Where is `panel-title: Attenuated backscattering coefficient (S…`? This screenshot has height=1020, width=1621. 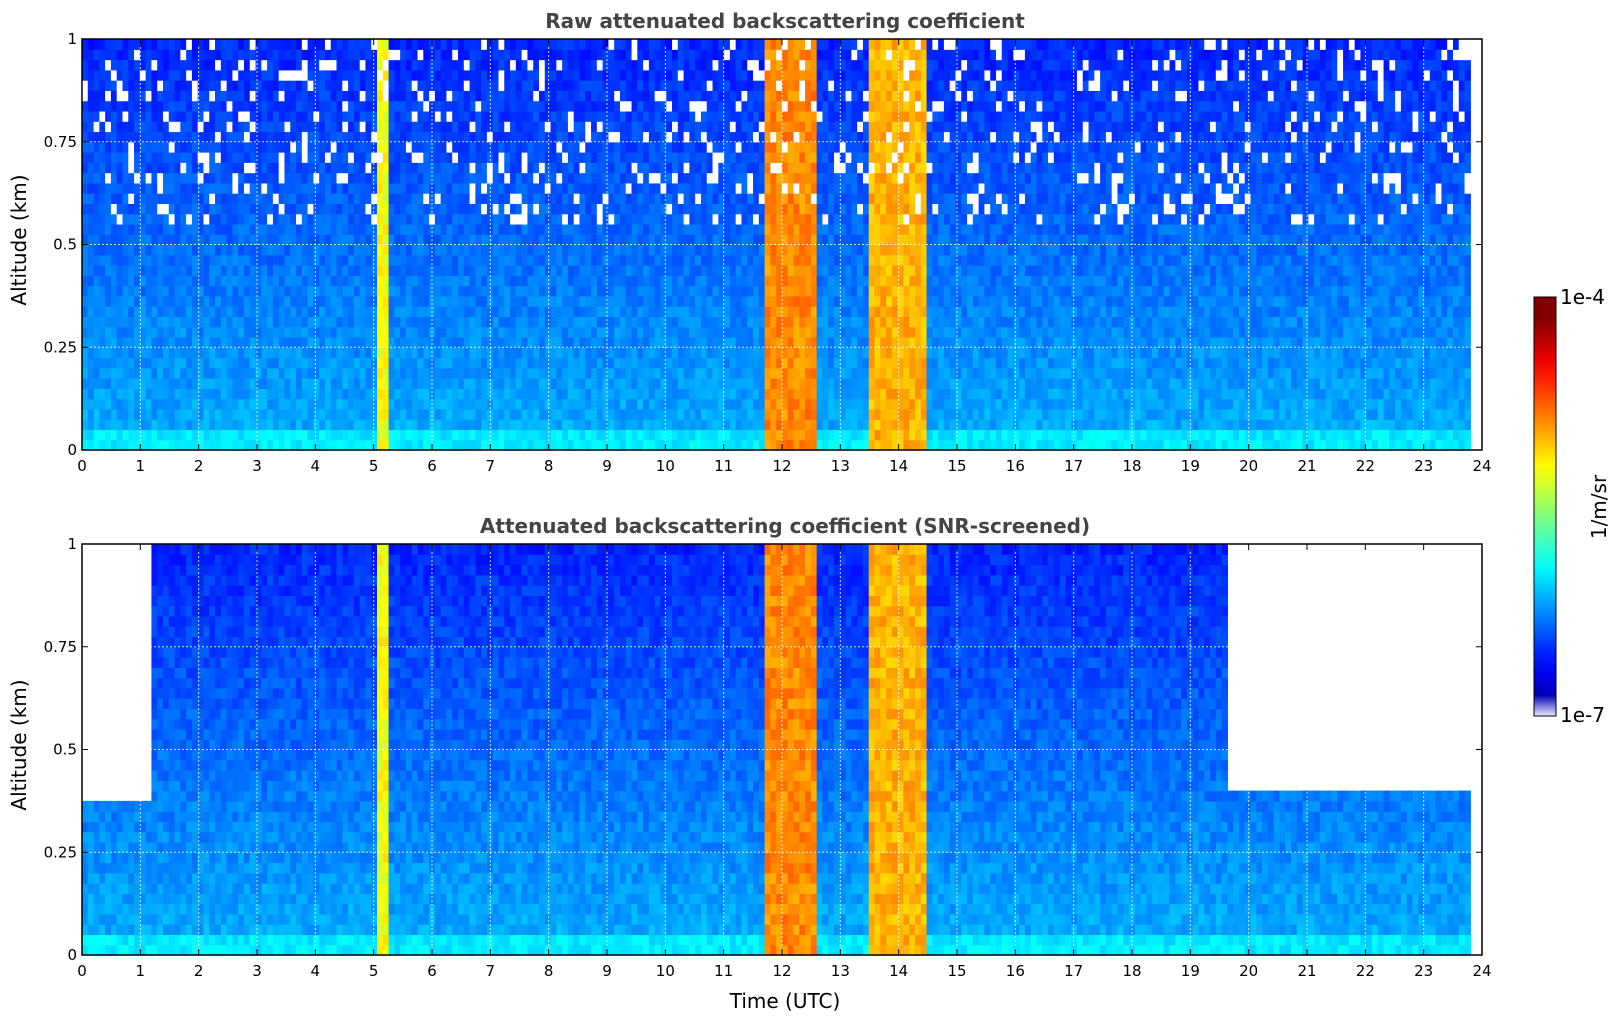 panel-title: Attenuated backscattering coefficient (S… is located at coordinates (785, 526).